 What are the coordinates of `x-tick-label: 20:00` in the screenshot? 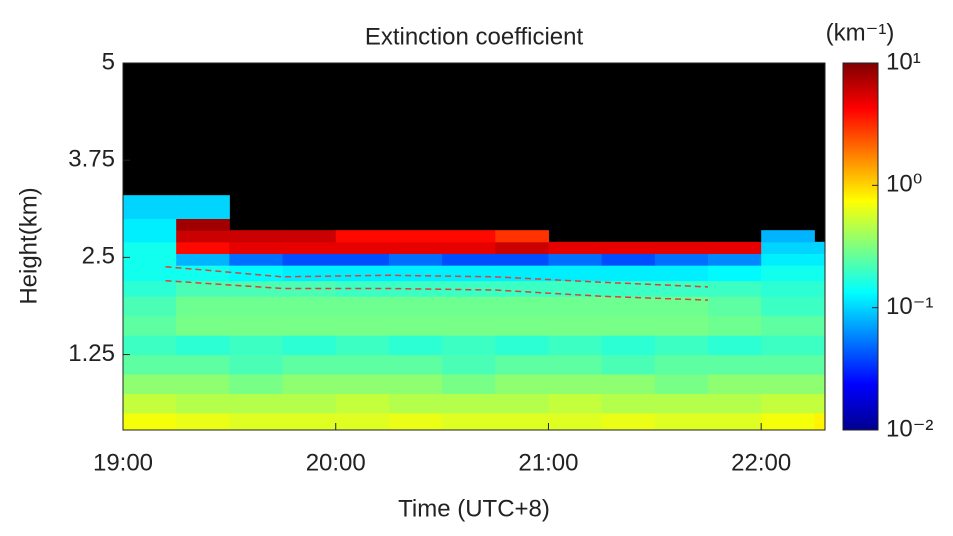 It's located at (336, 462).